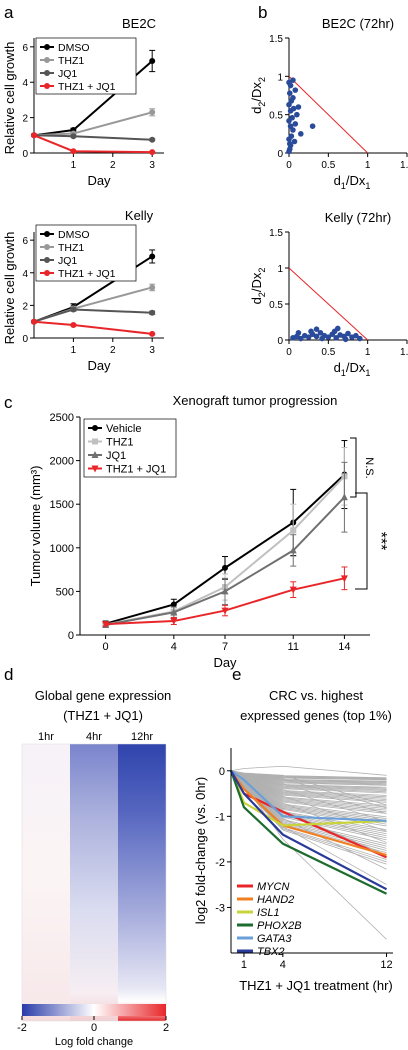 This screenshot has height=1050, width=408. Describe the element at coordinates (369, 467) in the screenshot. I see `ns-annotation: N.S.` at that location.